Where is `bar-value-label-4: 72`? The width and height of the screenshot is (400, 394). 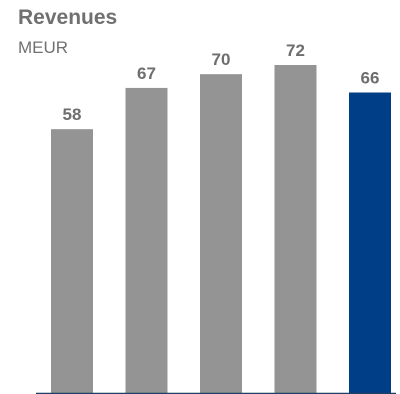
bar-value-label-4: 72 is located at coordinates (295, 50).